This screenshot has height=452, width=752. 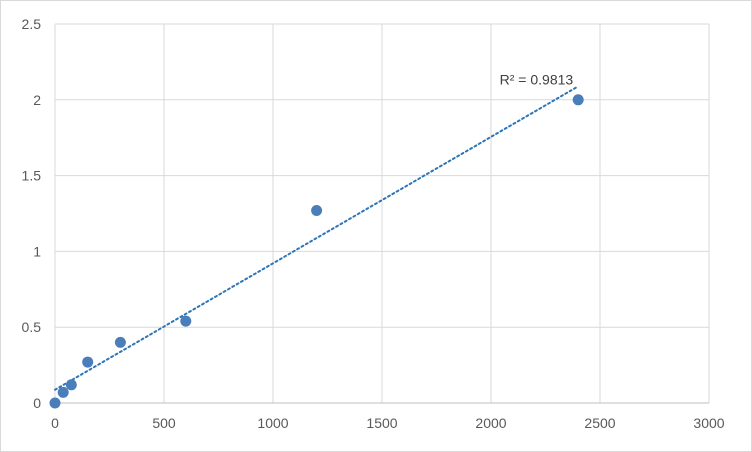 I want to click on y-tick-label: 2.5, so click(x=32, y=24).